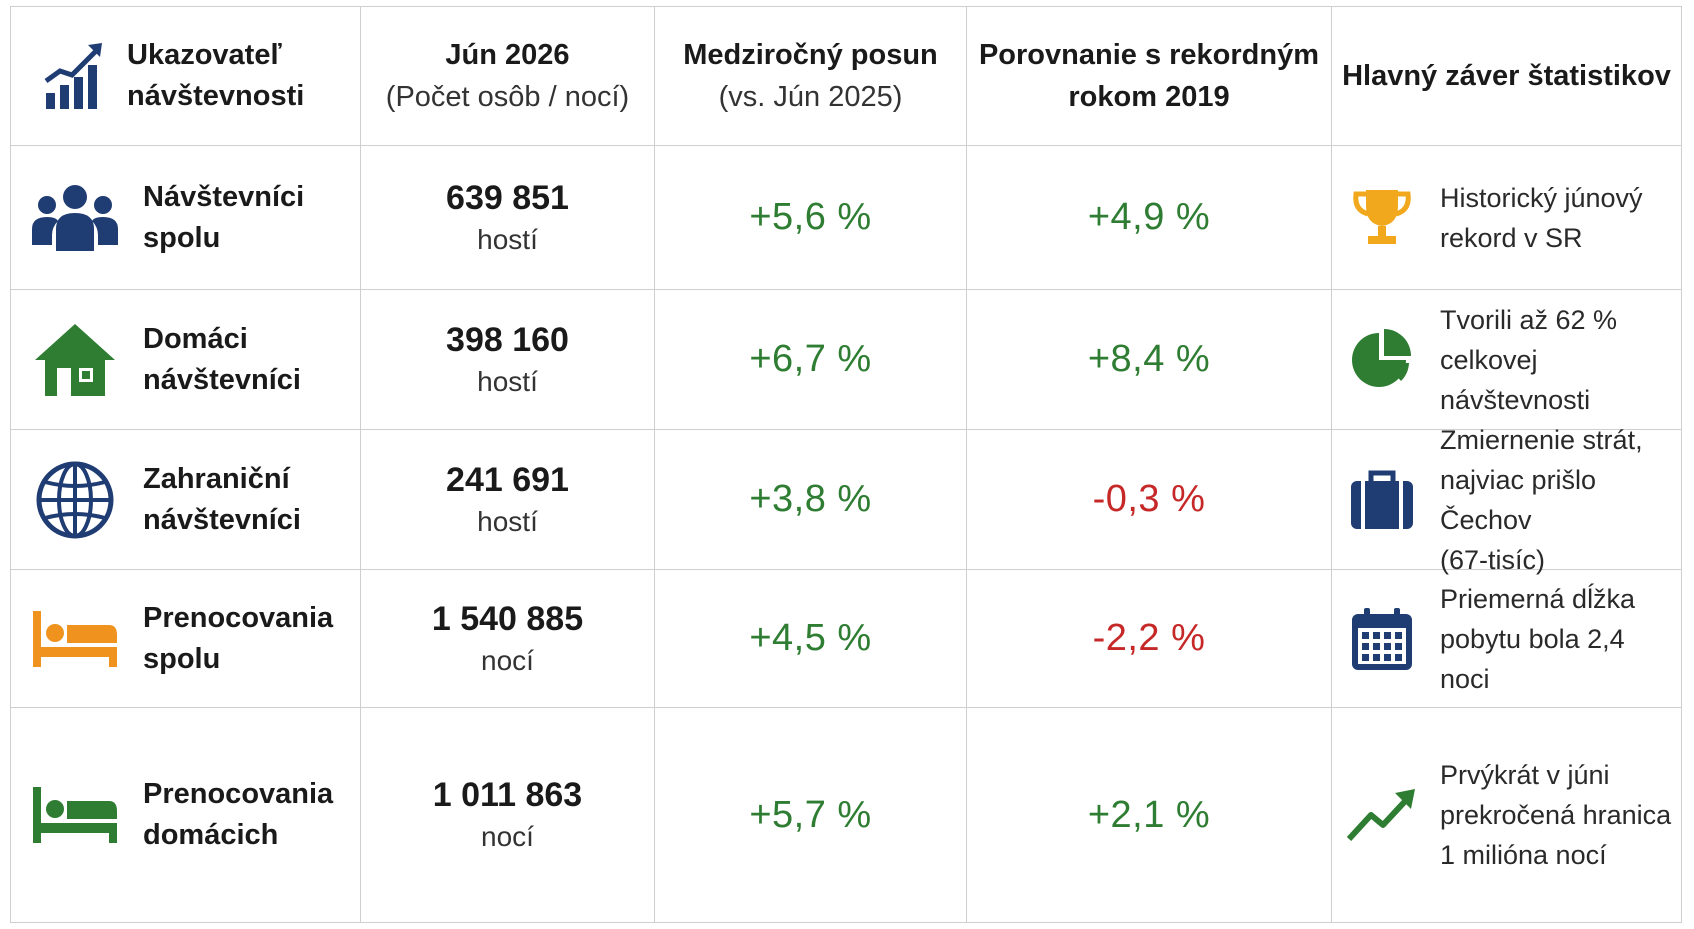 The width and height of the screenshot is (1694, 929). I want to click on globe-icon, so click(75, 500).